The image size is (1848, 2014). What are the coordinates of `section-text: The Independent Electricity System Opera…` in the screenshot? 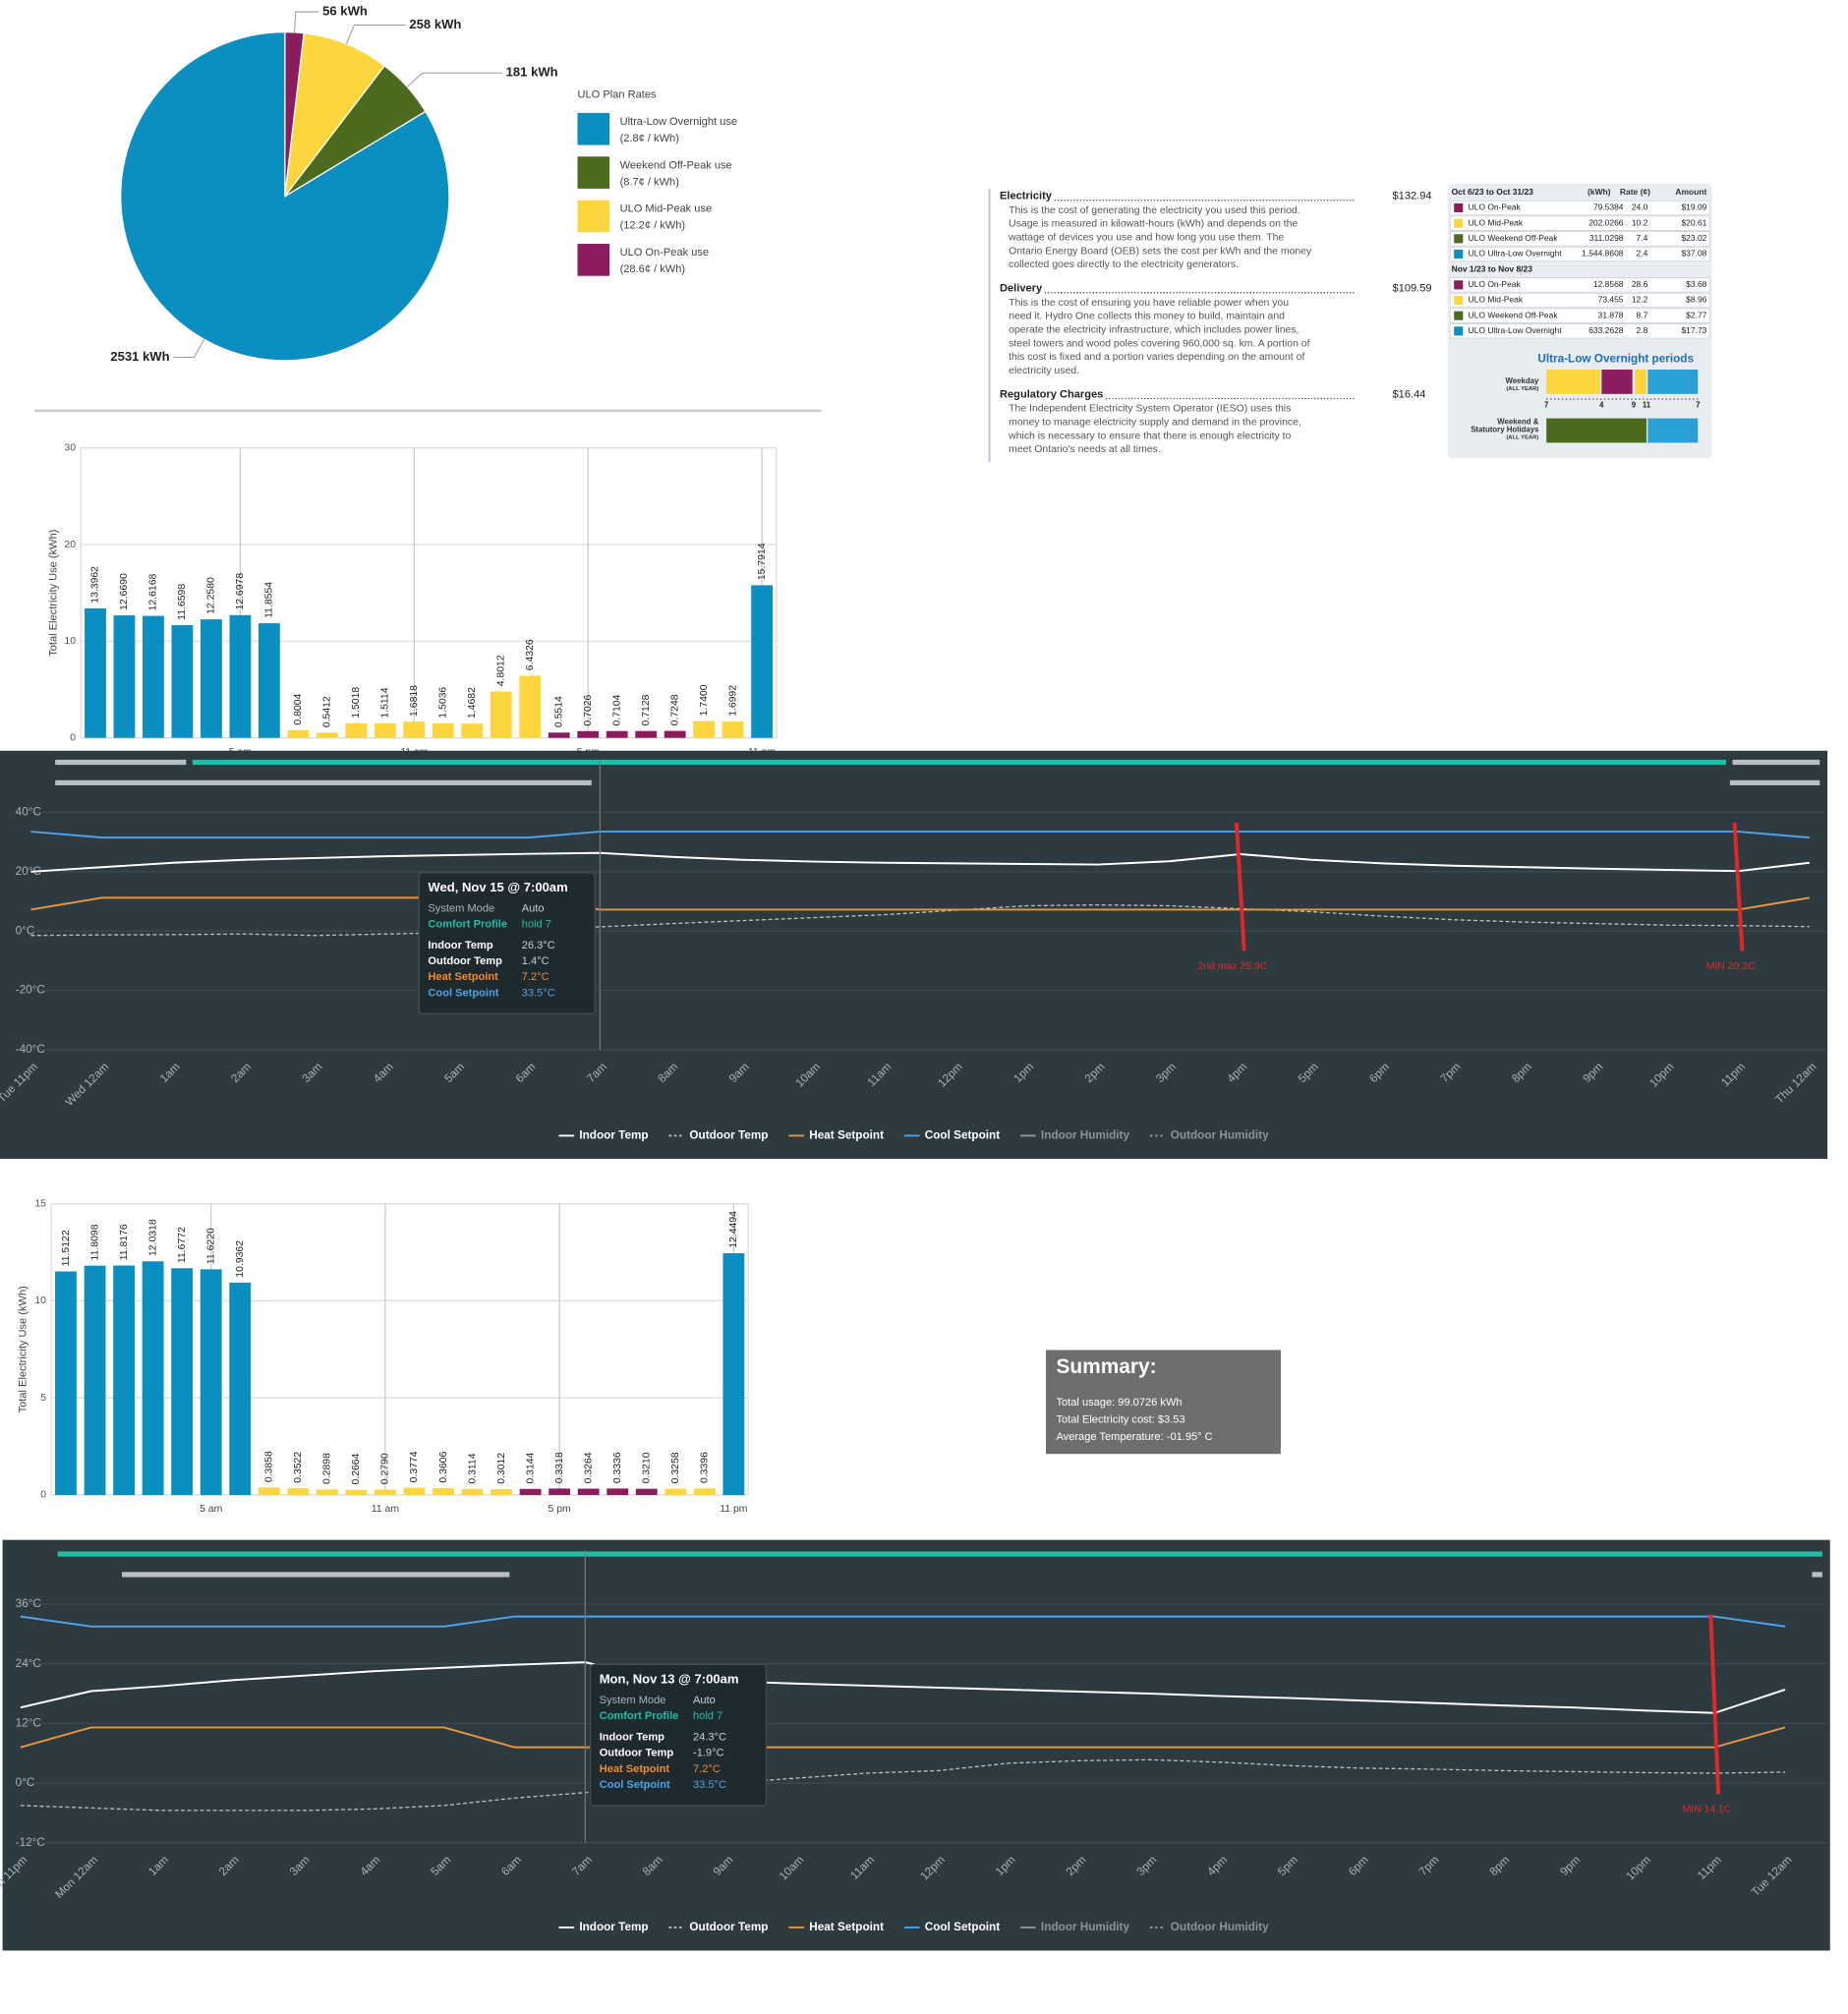 It's located at (1150, 409).